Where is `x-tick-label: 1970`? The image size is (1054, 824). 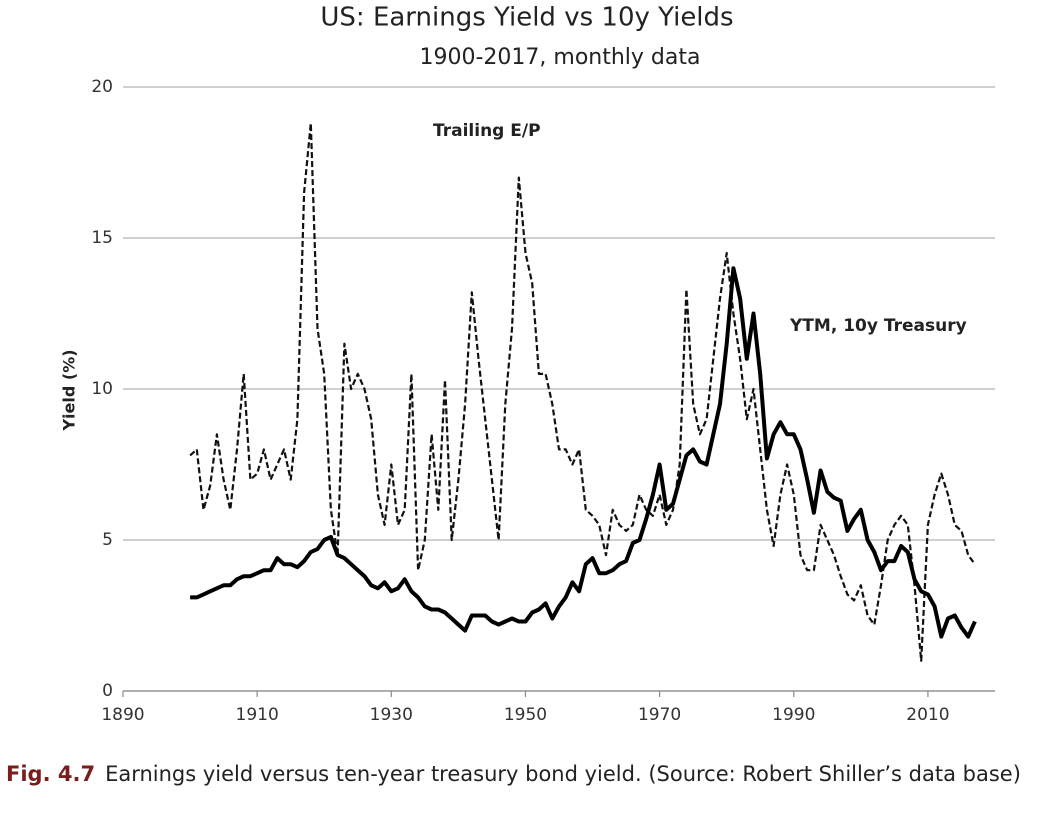 x-tick-label: 1970 is located at coordinates (659, 715).